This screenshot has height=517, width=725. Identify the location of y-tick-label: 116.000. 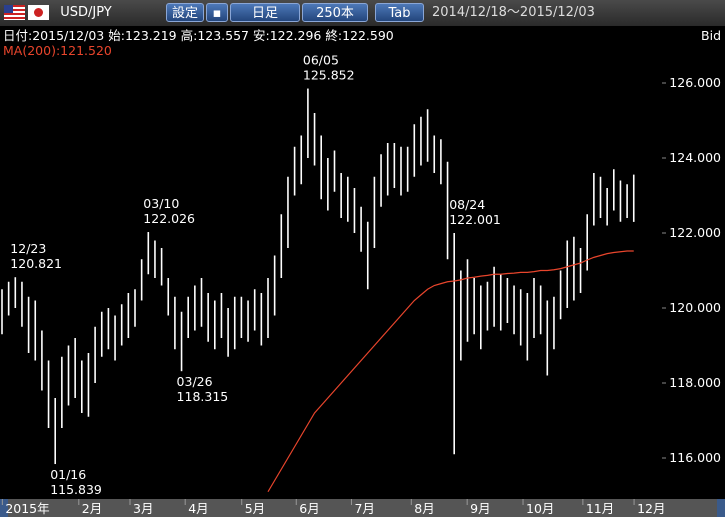
(695, 457).